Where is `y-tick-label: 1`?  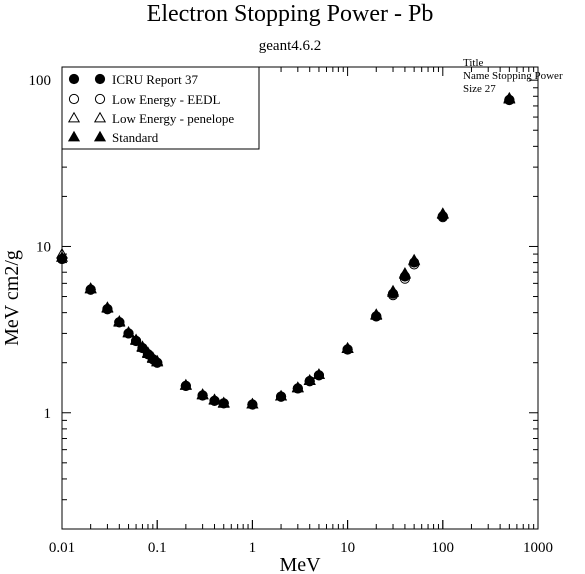 y-tick-label: 1 is located at coordinates (48, 414).